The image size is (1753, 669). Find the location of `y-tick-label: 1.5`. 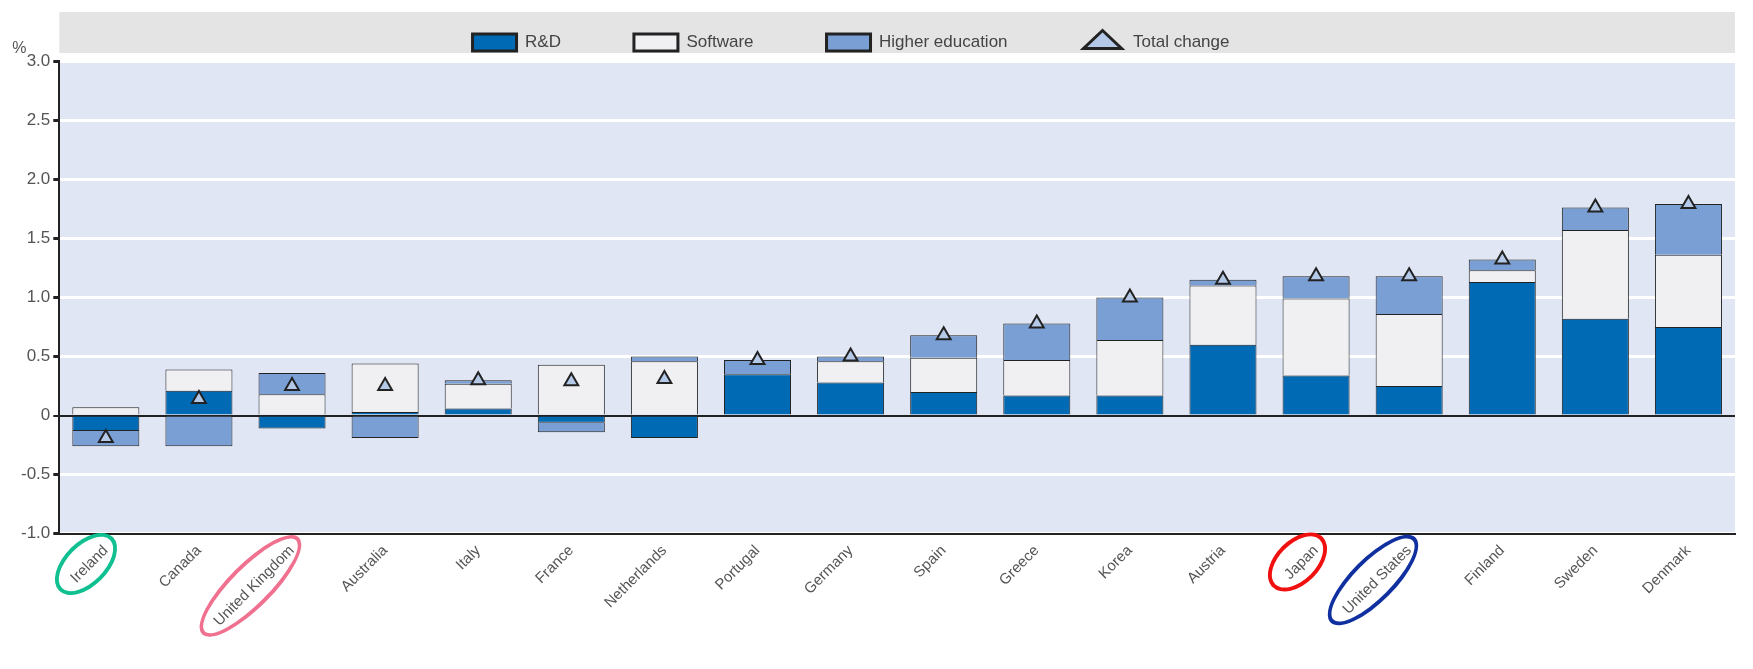

y-tick-label: 1.5 is located at coordinates (38, 237).